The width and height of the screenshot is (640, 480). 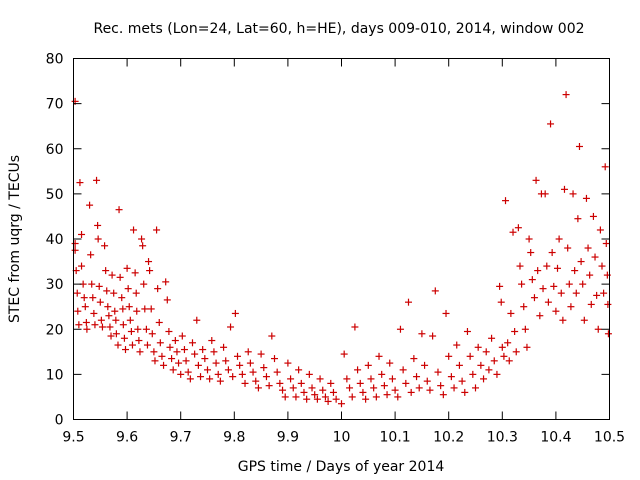 What do you see at coordinates (448, 438) in the screenshot?
I see `x-tick-label: 10.2` at bounding box center [448, 438].